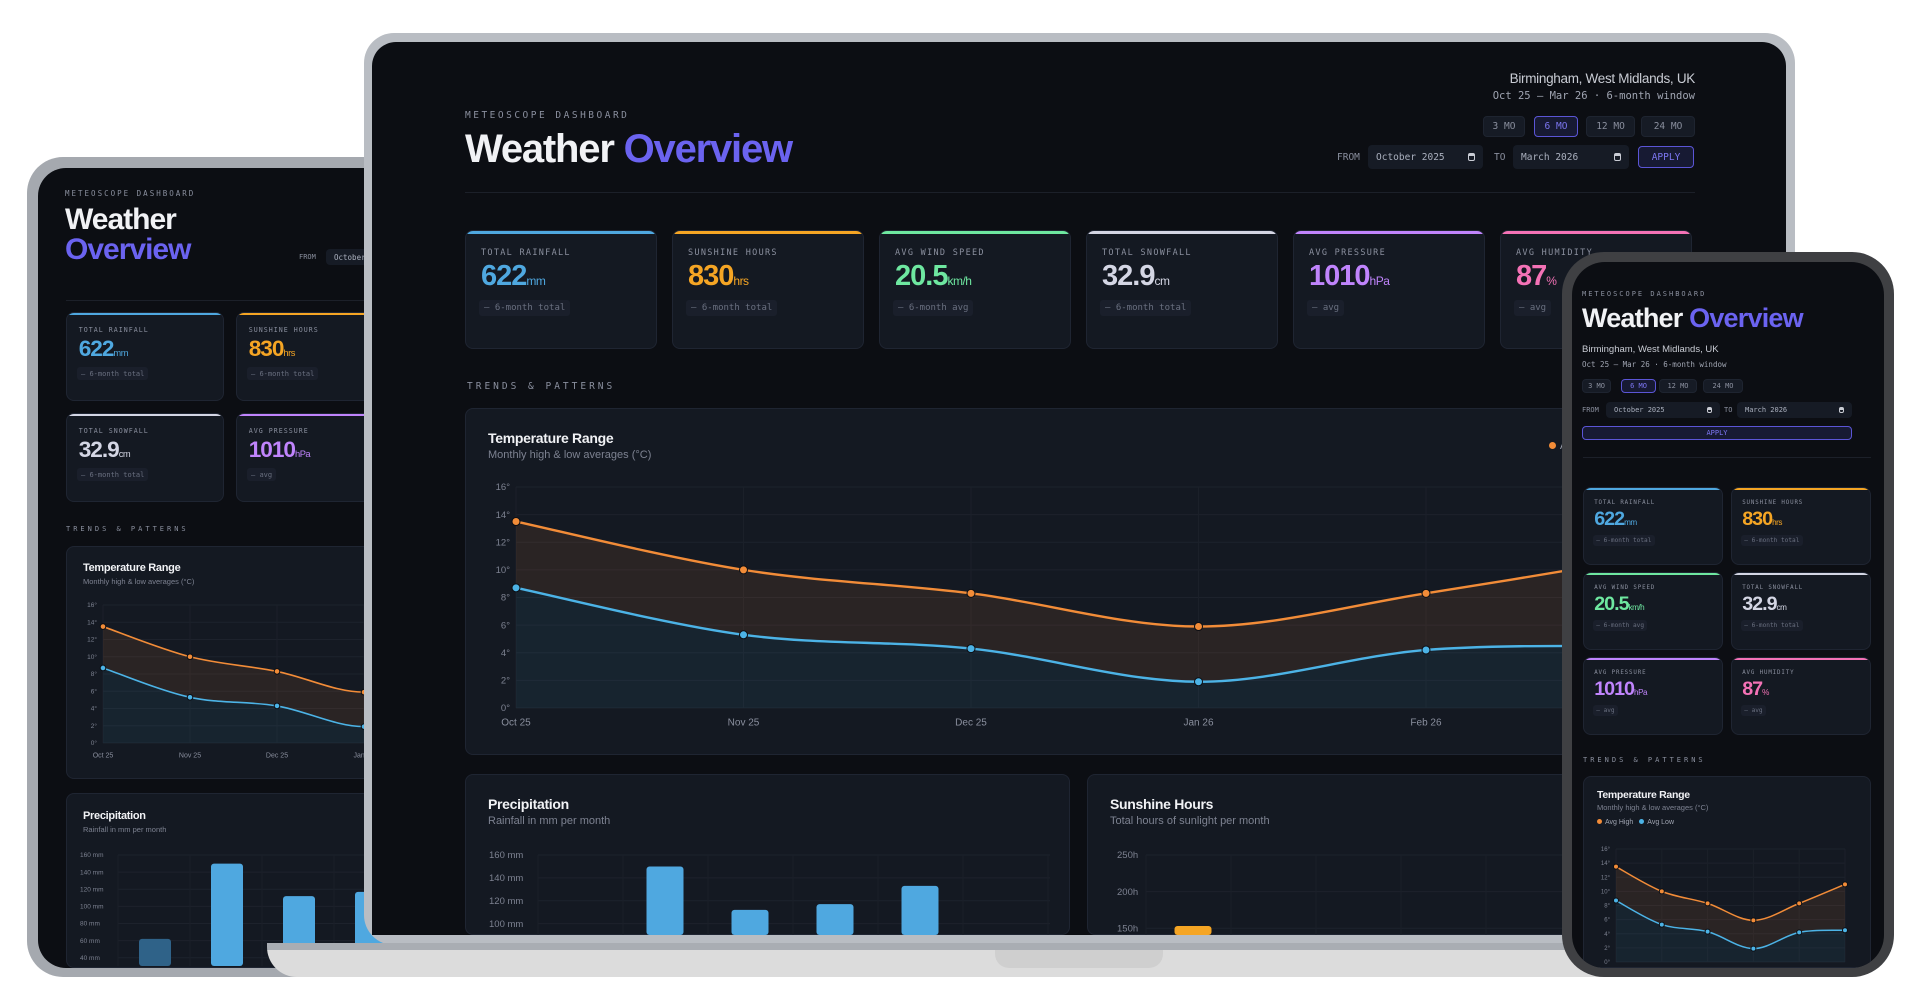 This screenshot has width=1920, height=1006. Describe the element at coordinates (1127, 855) in the screenshot. I see `y-tick-label: 250h` at that location.